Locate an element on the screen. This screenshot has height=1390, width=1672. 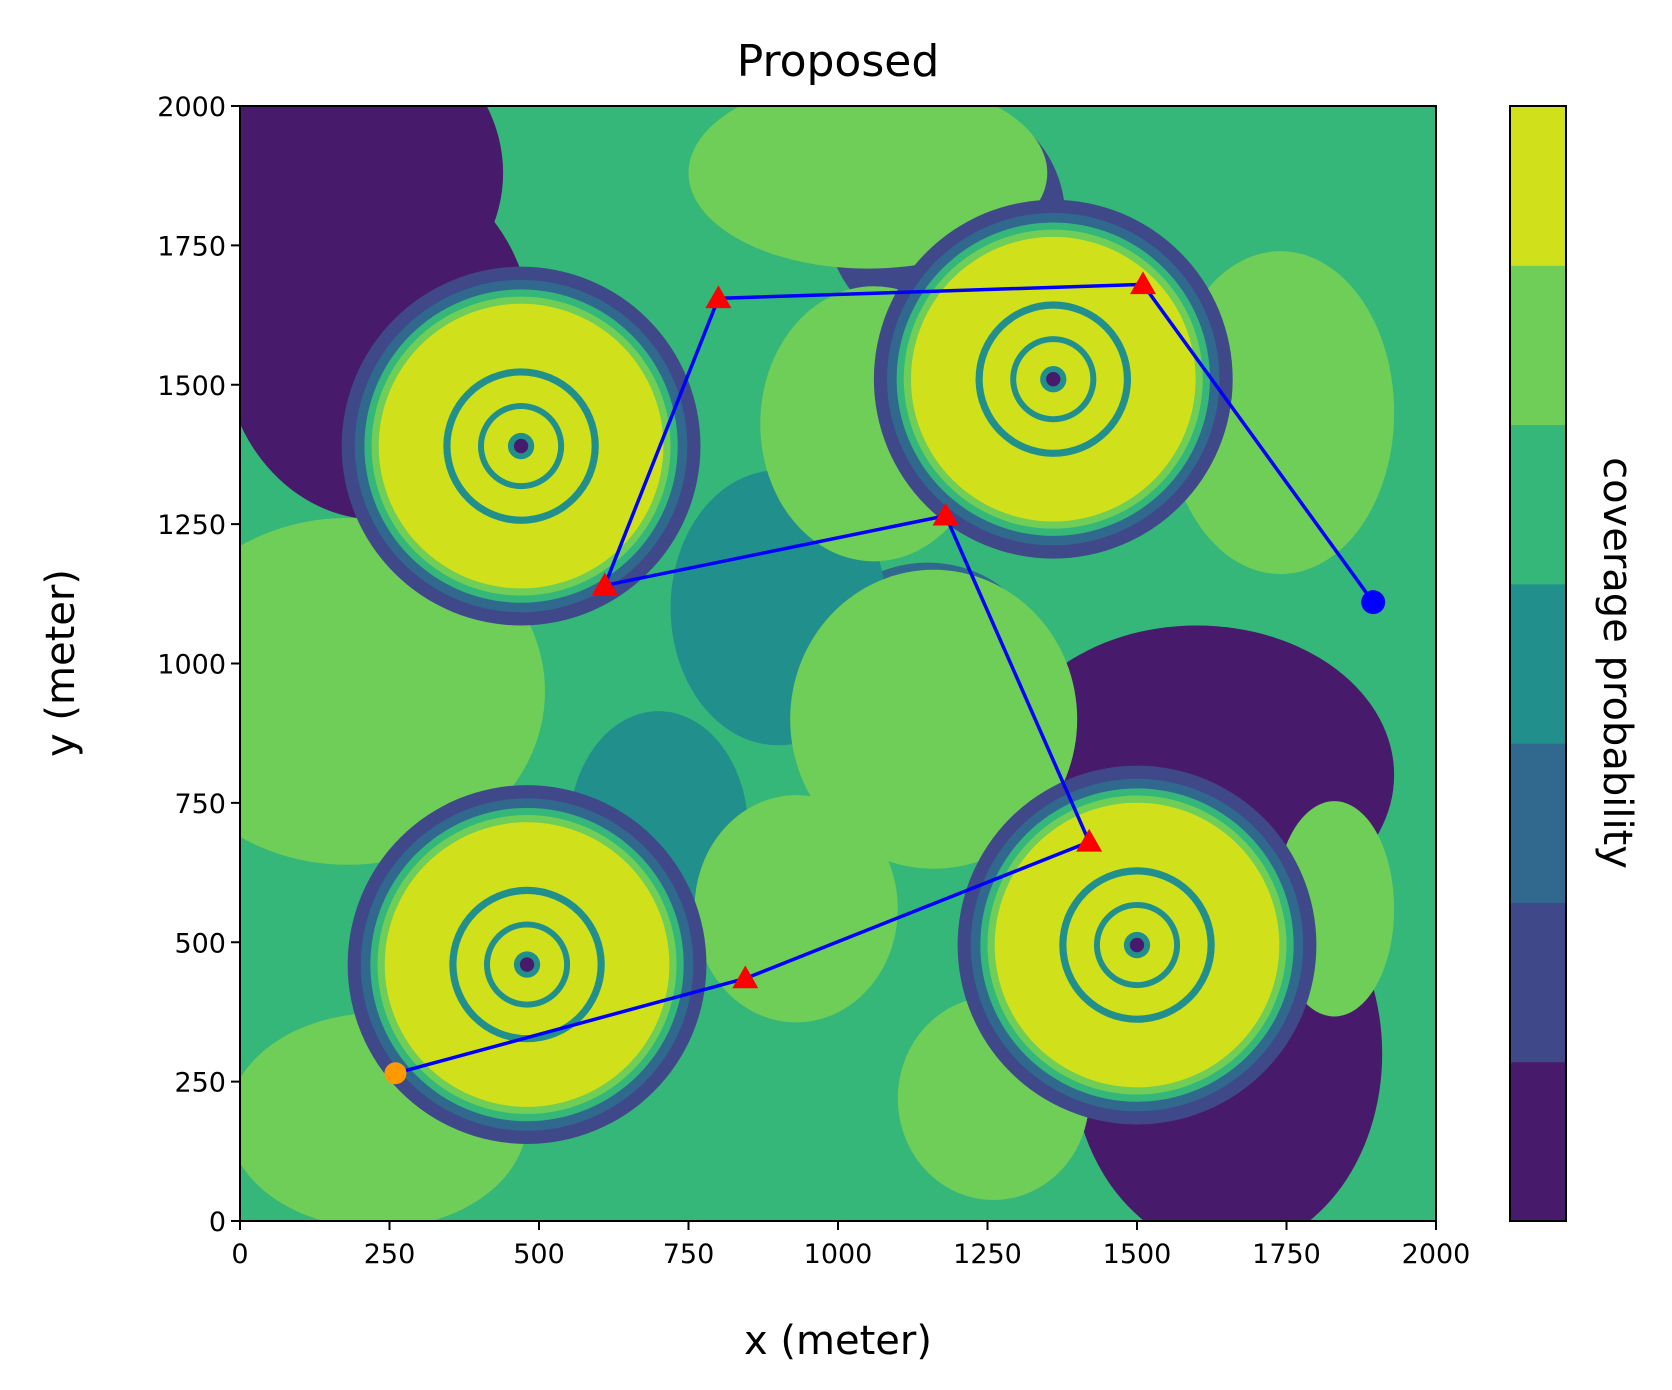
x-tick-label: 500 is located at coordinates (539, 1254).